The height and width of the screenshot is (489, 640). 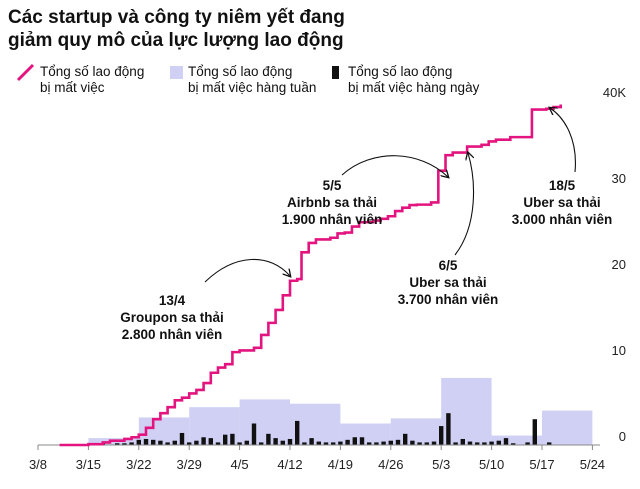 I want to click on x-tick-label-10: 5/17, so click(x=541, y=464).